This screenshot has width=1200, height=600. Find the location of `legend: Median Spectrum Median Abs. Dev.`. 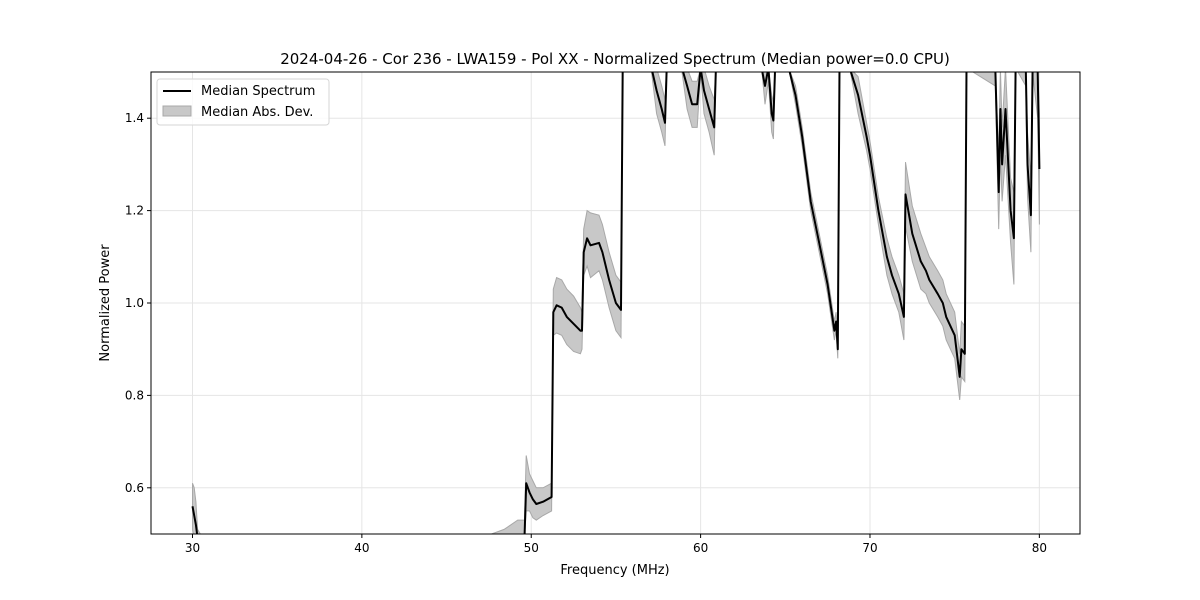

legend: Median Spectrum Median Abs. Dev. is located at coordinates (243, 102).